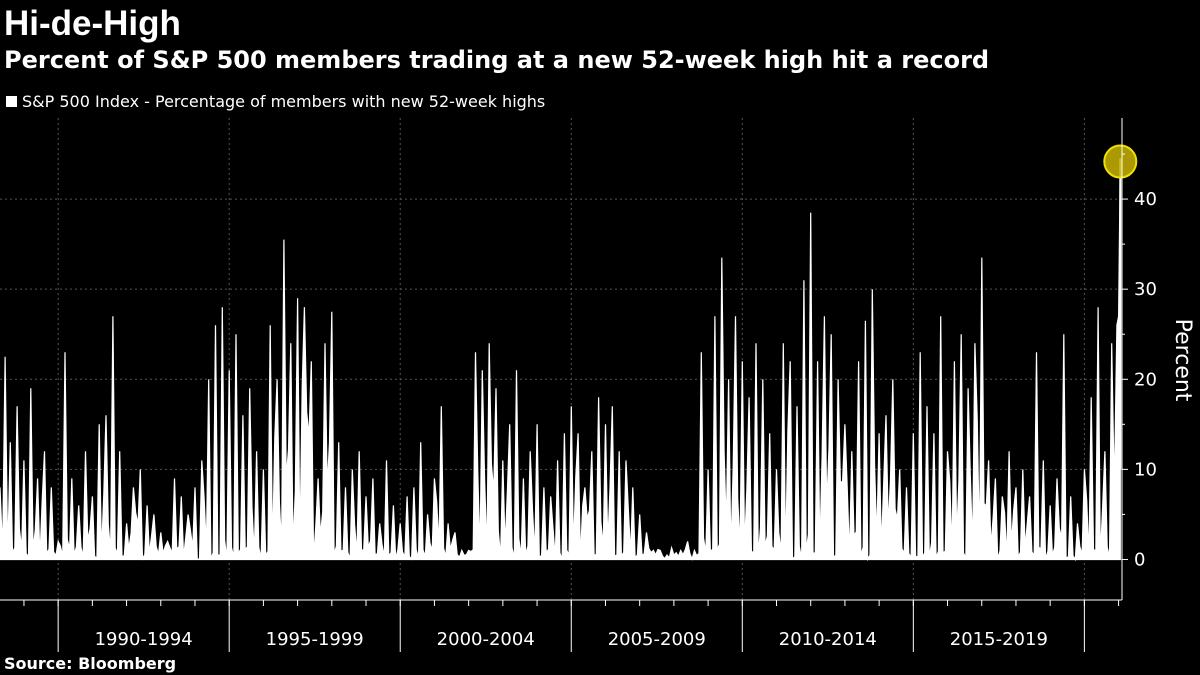 This screenshot has height=675, width=1200. I want to click on y-tick-label: 20, so click(1145, 379).